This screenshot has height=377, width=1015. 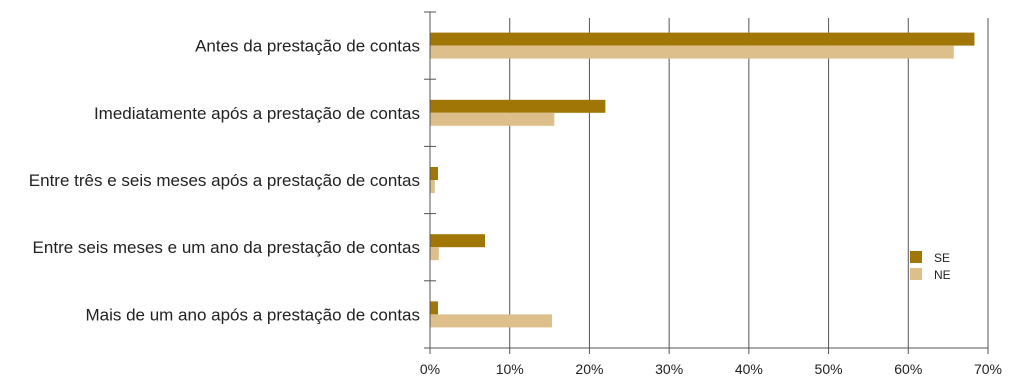 What do you see at coordinates (908, 369) in the screenshot?
I see `x-tick-label-60: 60%` at bounding box center [908, 369].